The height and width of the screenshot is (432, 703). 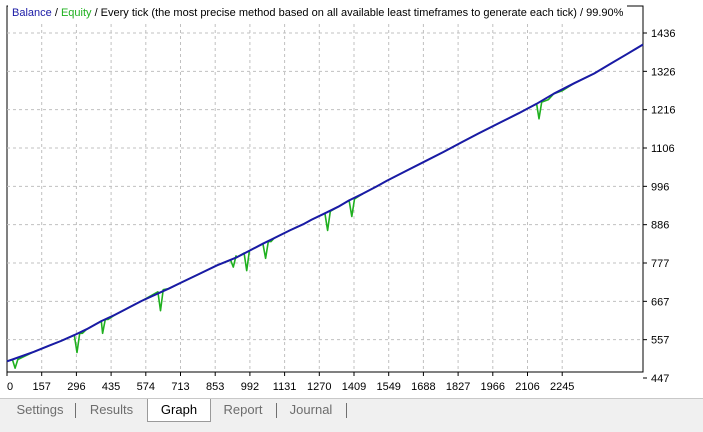 What do you see at coordinates (215, 387) in the screenshot?
I see `x-tick-label: 853` at bounding box center [215, 387].